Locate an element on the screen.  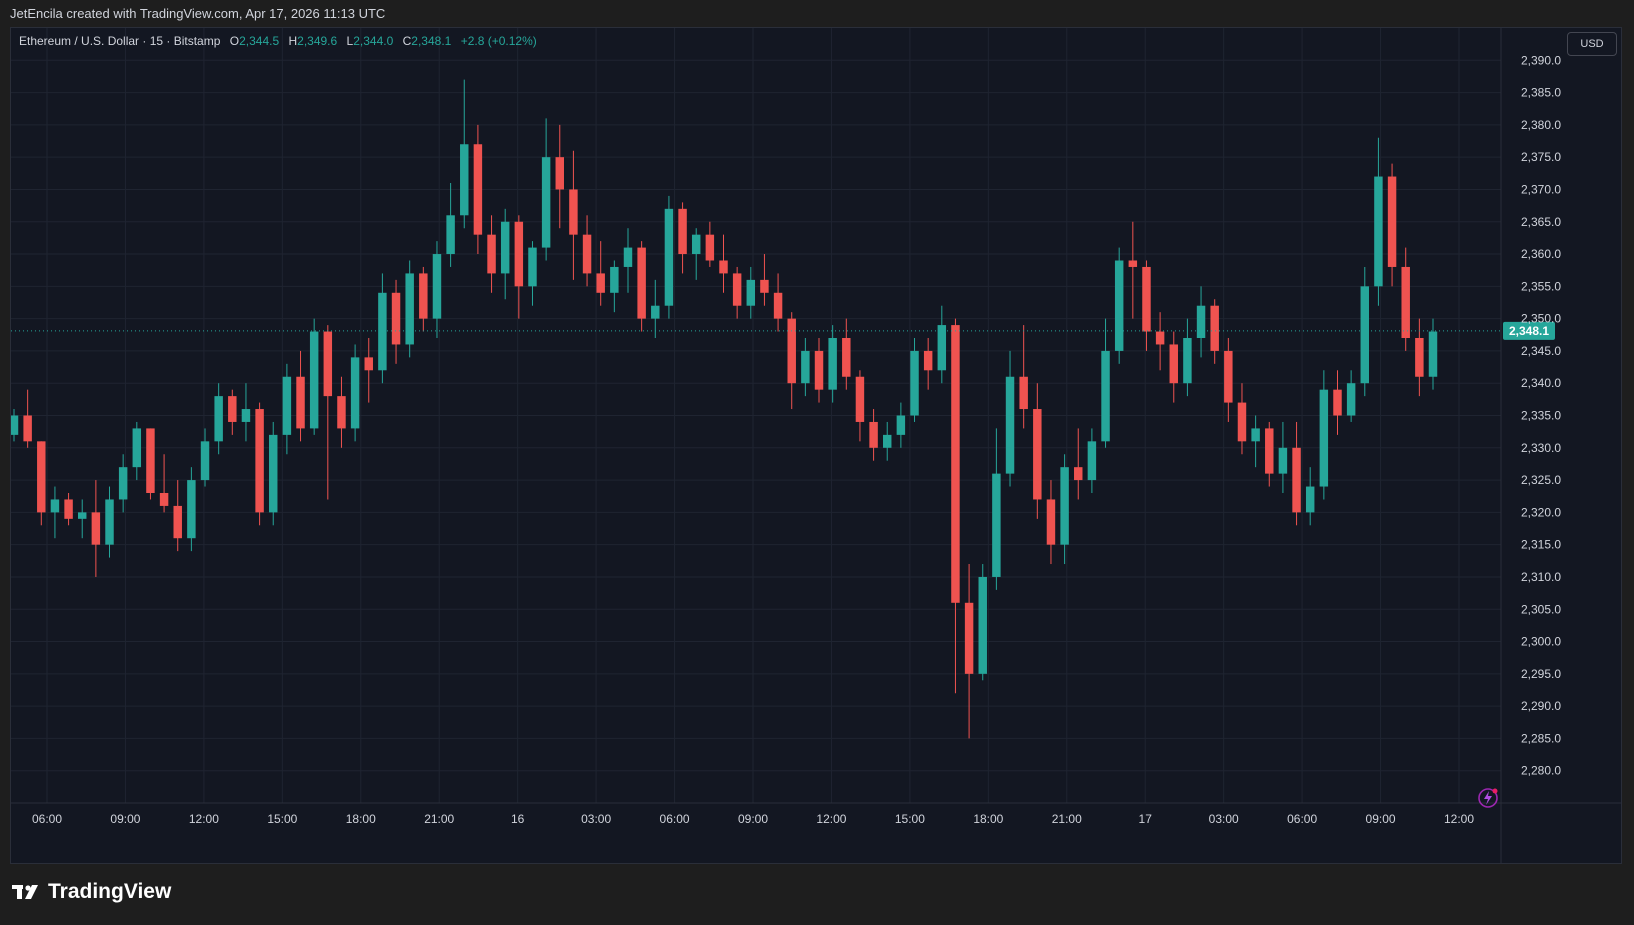
x-tick-label: 12:00 is located at coordinates (831, 819).